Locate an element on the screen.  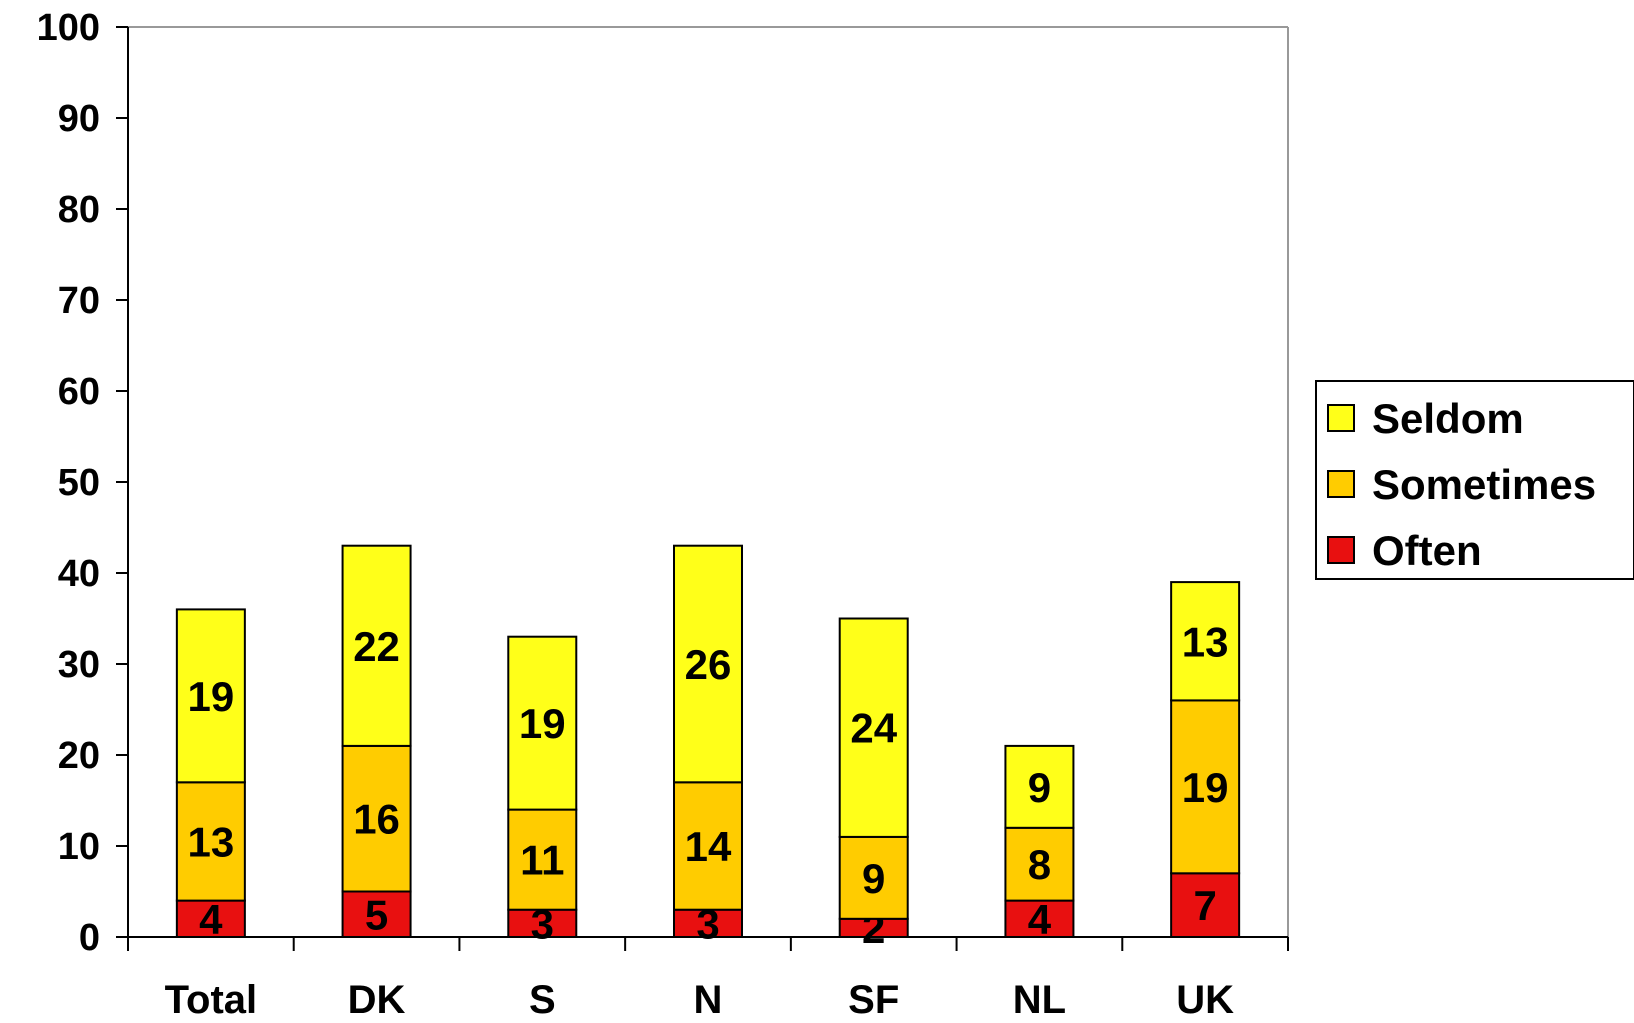
y-tick-label: 100 is located at coordinates (68, 28).